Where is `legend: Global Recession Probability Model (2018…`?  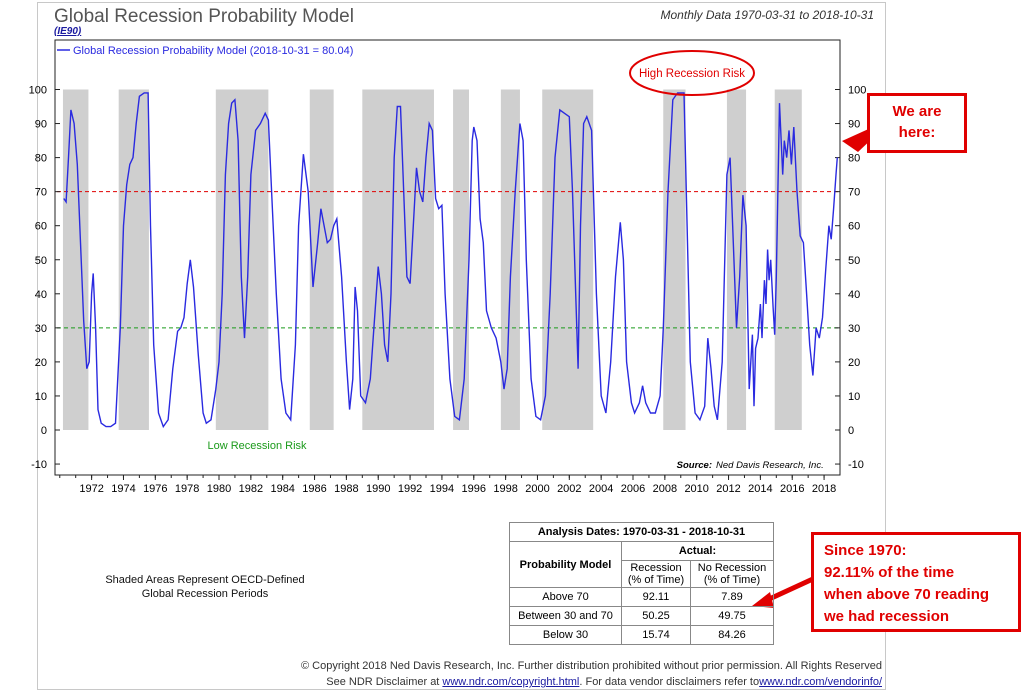
legend: Global Recession Probability Model (2018… is located at coordinates (205, 51).